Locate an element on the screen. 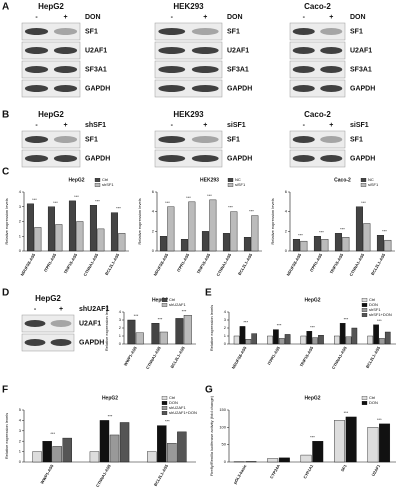  y-tick-label: 2 is located at coordinates (120, 327).